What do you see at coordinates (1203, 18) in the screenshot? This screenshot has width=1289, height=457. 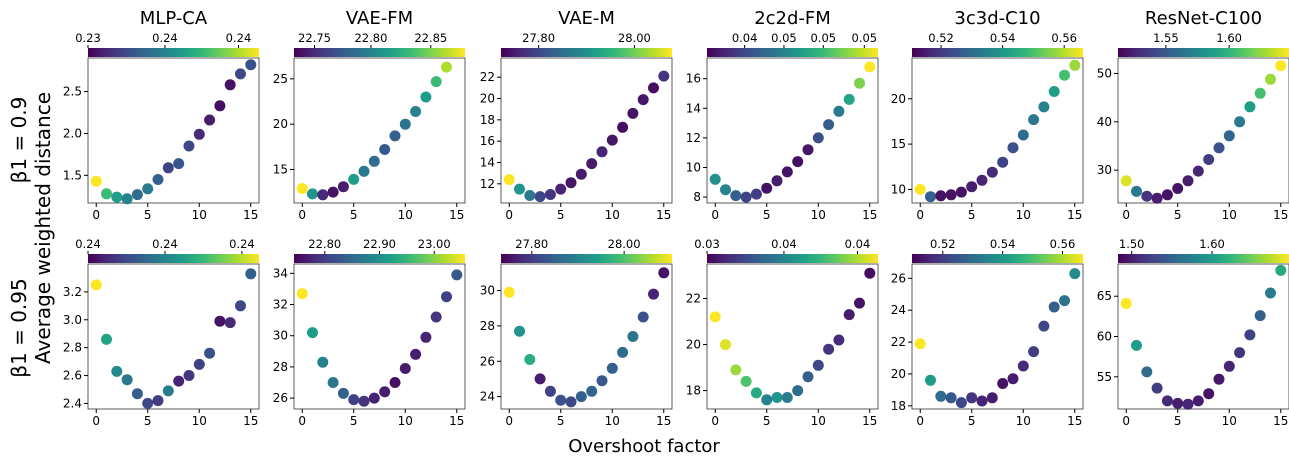 I see `subplot-title: ResNet-C100` at bounding box center [1203, 18].